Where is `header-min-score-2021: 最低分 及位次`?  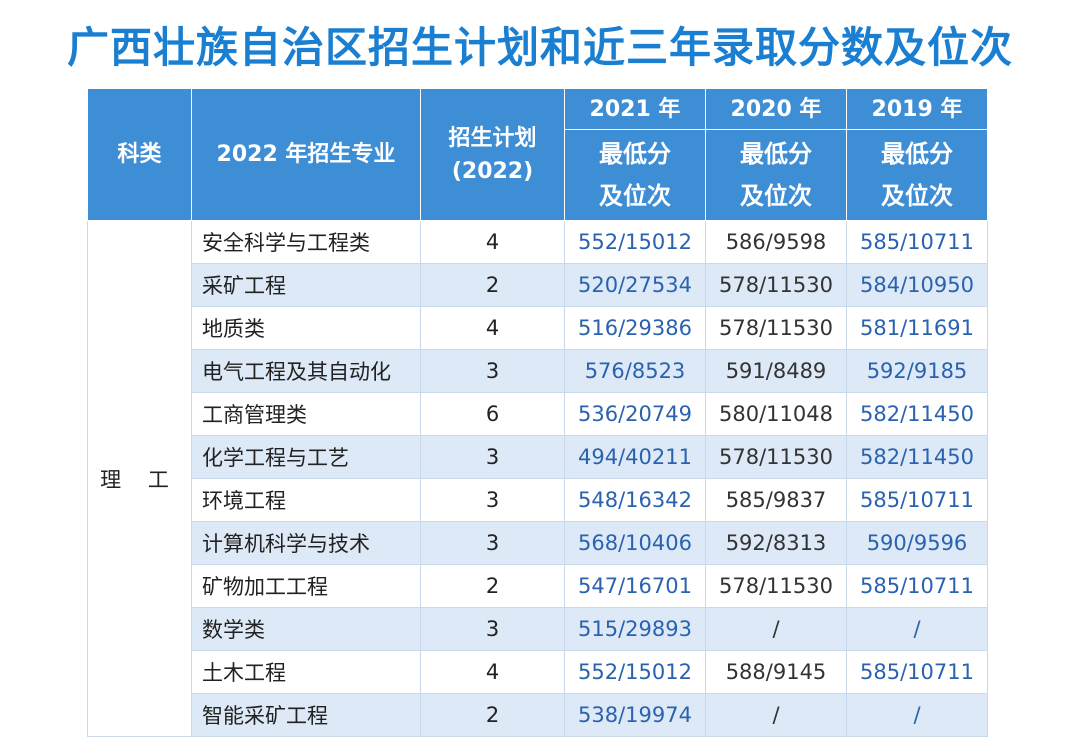 header-min-score-2021: 最低分 及位次 is located at coordinates (635, 175).